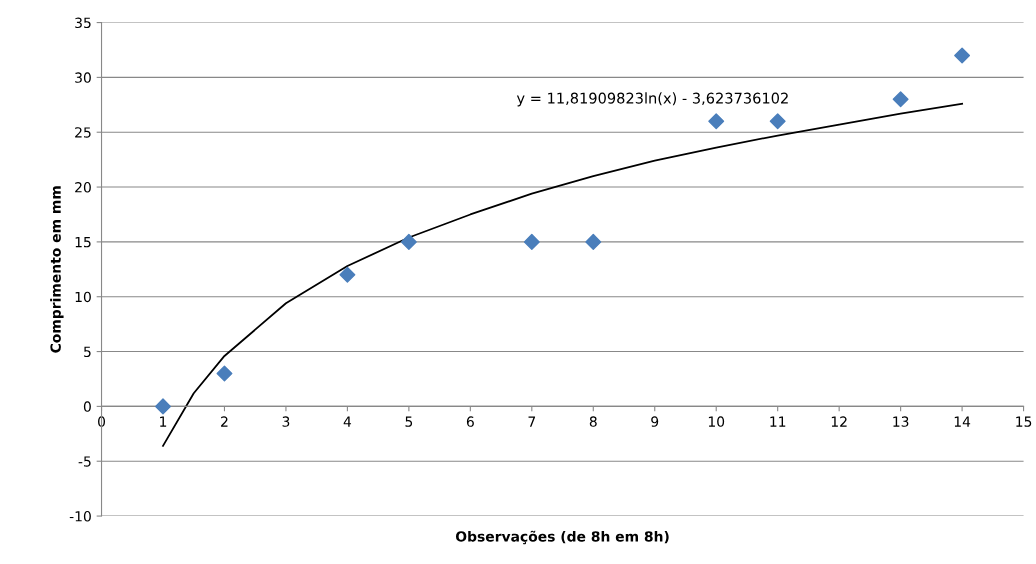 The height and width of the screenshot is (564, 1036). What do you see at coordinates (84, 461) in the screenshot?
I see `y-tick-label: -5` at bounding box center [84, 461].